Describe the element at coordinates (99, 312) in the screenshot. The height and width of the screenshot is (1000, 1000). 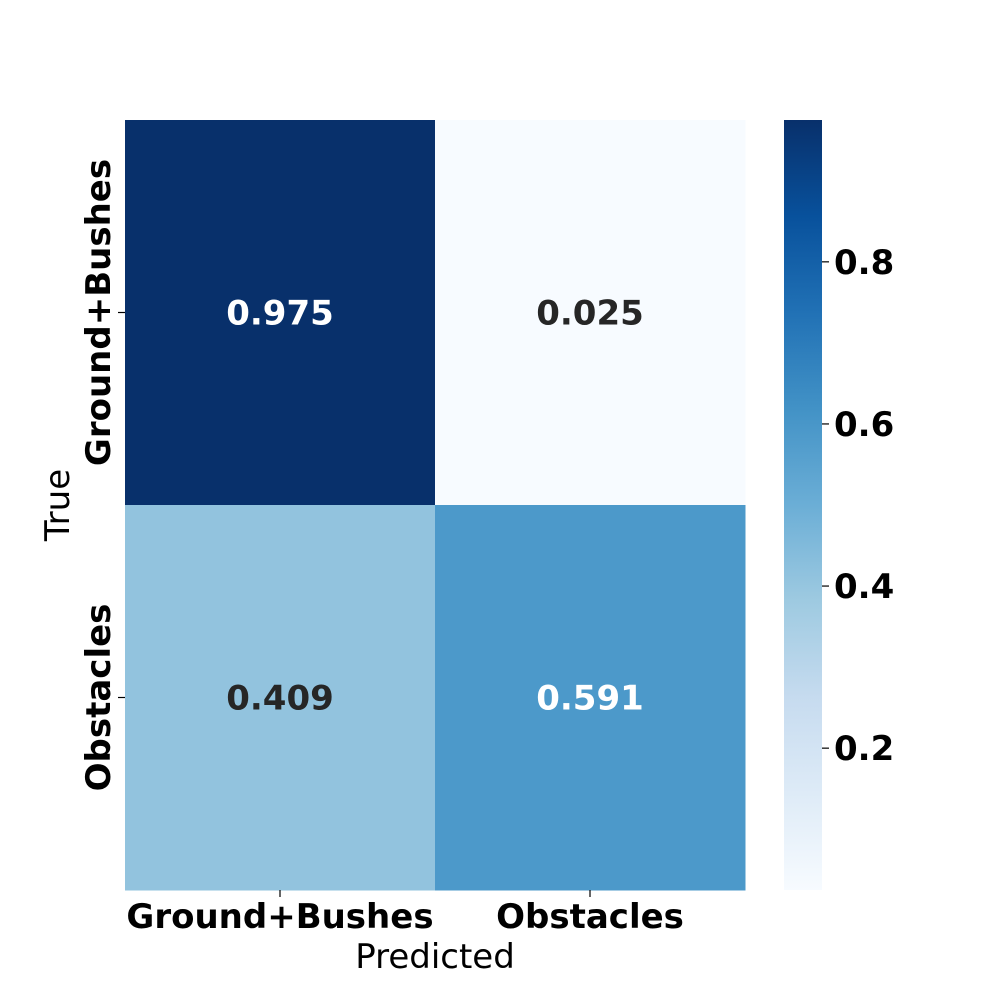
I see `y-tick-label: Ground+Bushes` at that location.